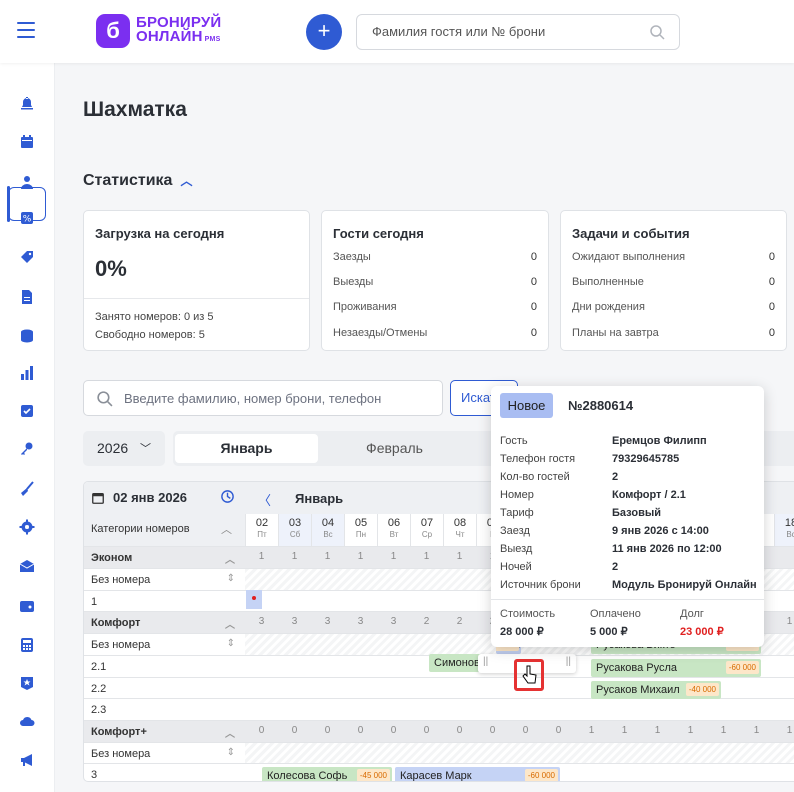 The width and height of the screenshot is (794, 792). Describe the element at coordinates (477, 774) in the screenshot. I see `booking-bar: Карасев Марк -60 000` at that location.